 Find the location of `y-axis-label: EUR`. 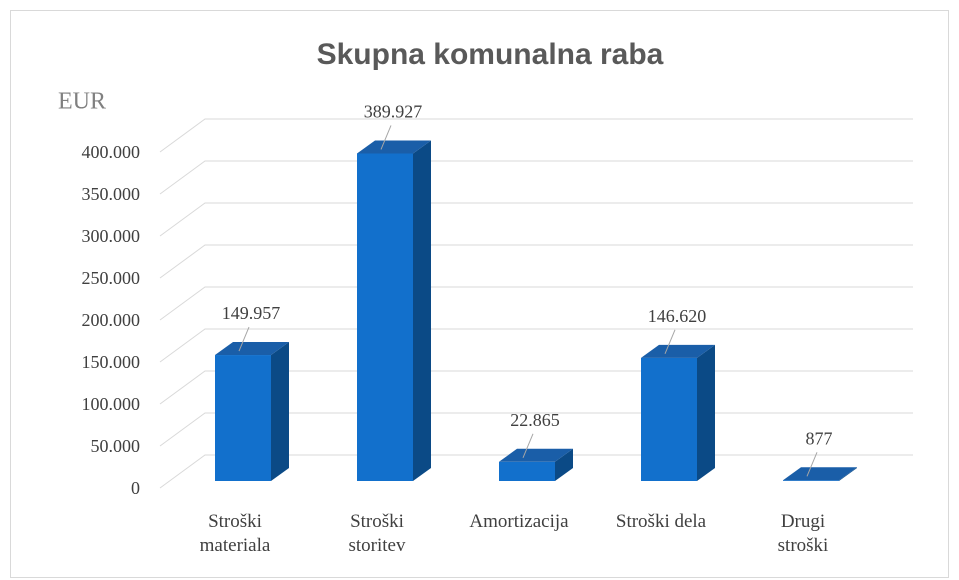

y-axis-label: EUR is located at coordinates (82, 102).